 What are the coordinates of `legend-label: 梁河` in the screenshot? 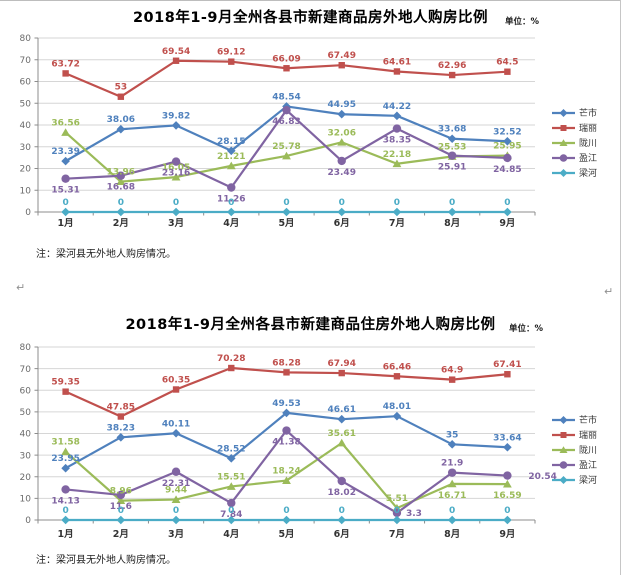 It's located at (588, 173).